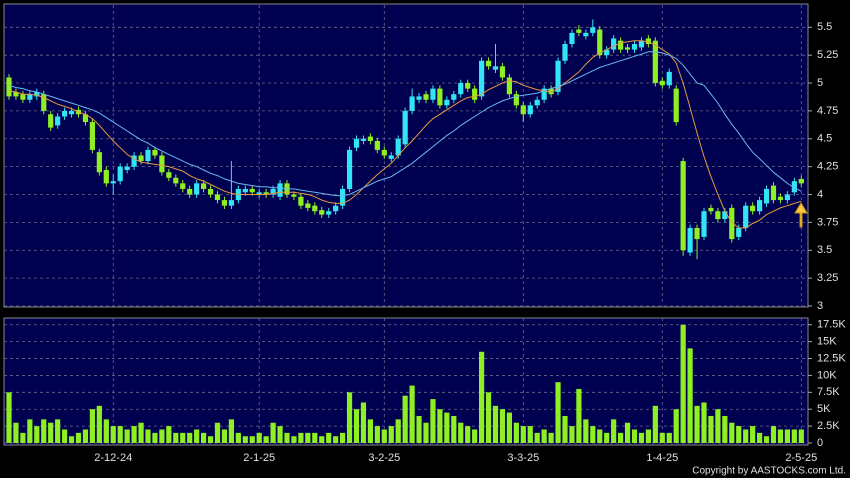 Image resolution: width=850 pixels, height=478 pixels. Describe the element at coordinates (384, 458) in the screenshot. I see `x-tick-label: 3-2-25` at that location.